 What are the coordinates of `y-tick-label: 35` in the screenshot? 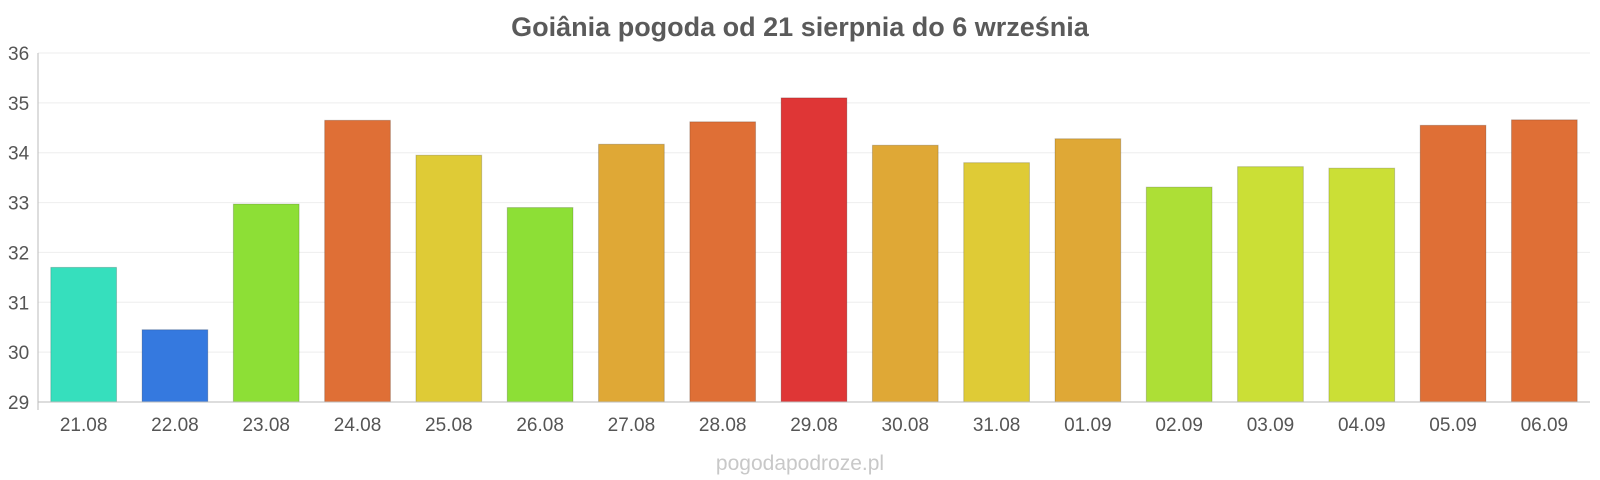 It's located at (18, 104).